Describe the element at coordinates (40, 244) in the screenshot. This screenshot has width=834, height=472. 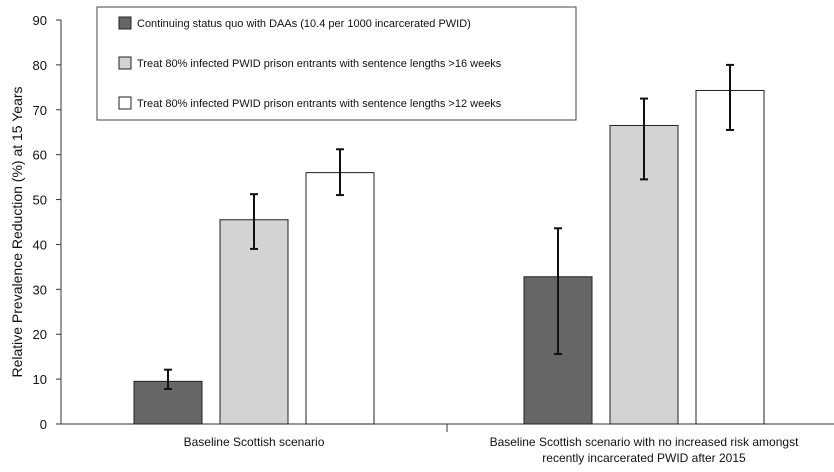
I see `y-tick-label: 40` at that location.